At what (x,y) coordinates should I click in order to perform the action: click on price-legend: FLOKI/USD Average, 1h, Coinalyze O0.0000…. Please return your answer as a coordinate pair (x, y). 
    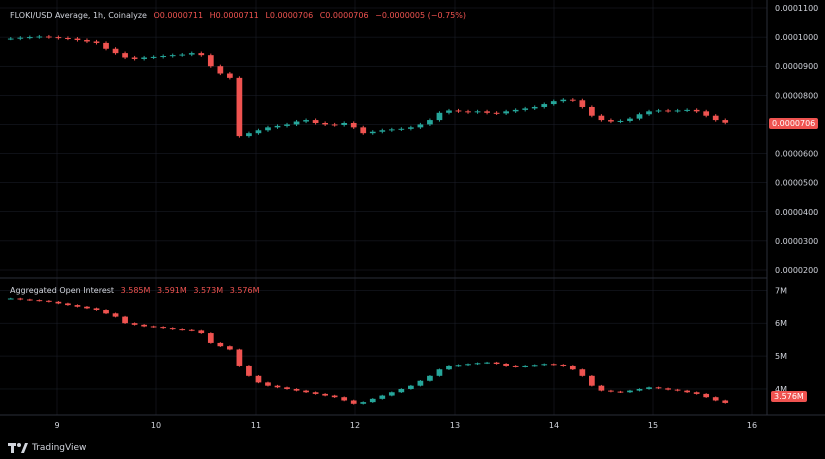
    Looking at the image, I should click on (240, 15).